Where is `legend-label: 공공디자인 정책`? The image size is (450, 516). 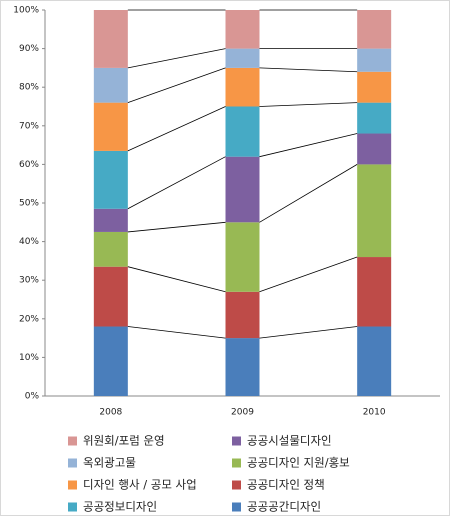
legend-label: 공공디자인 정책 is located at coordinates (286, 485).